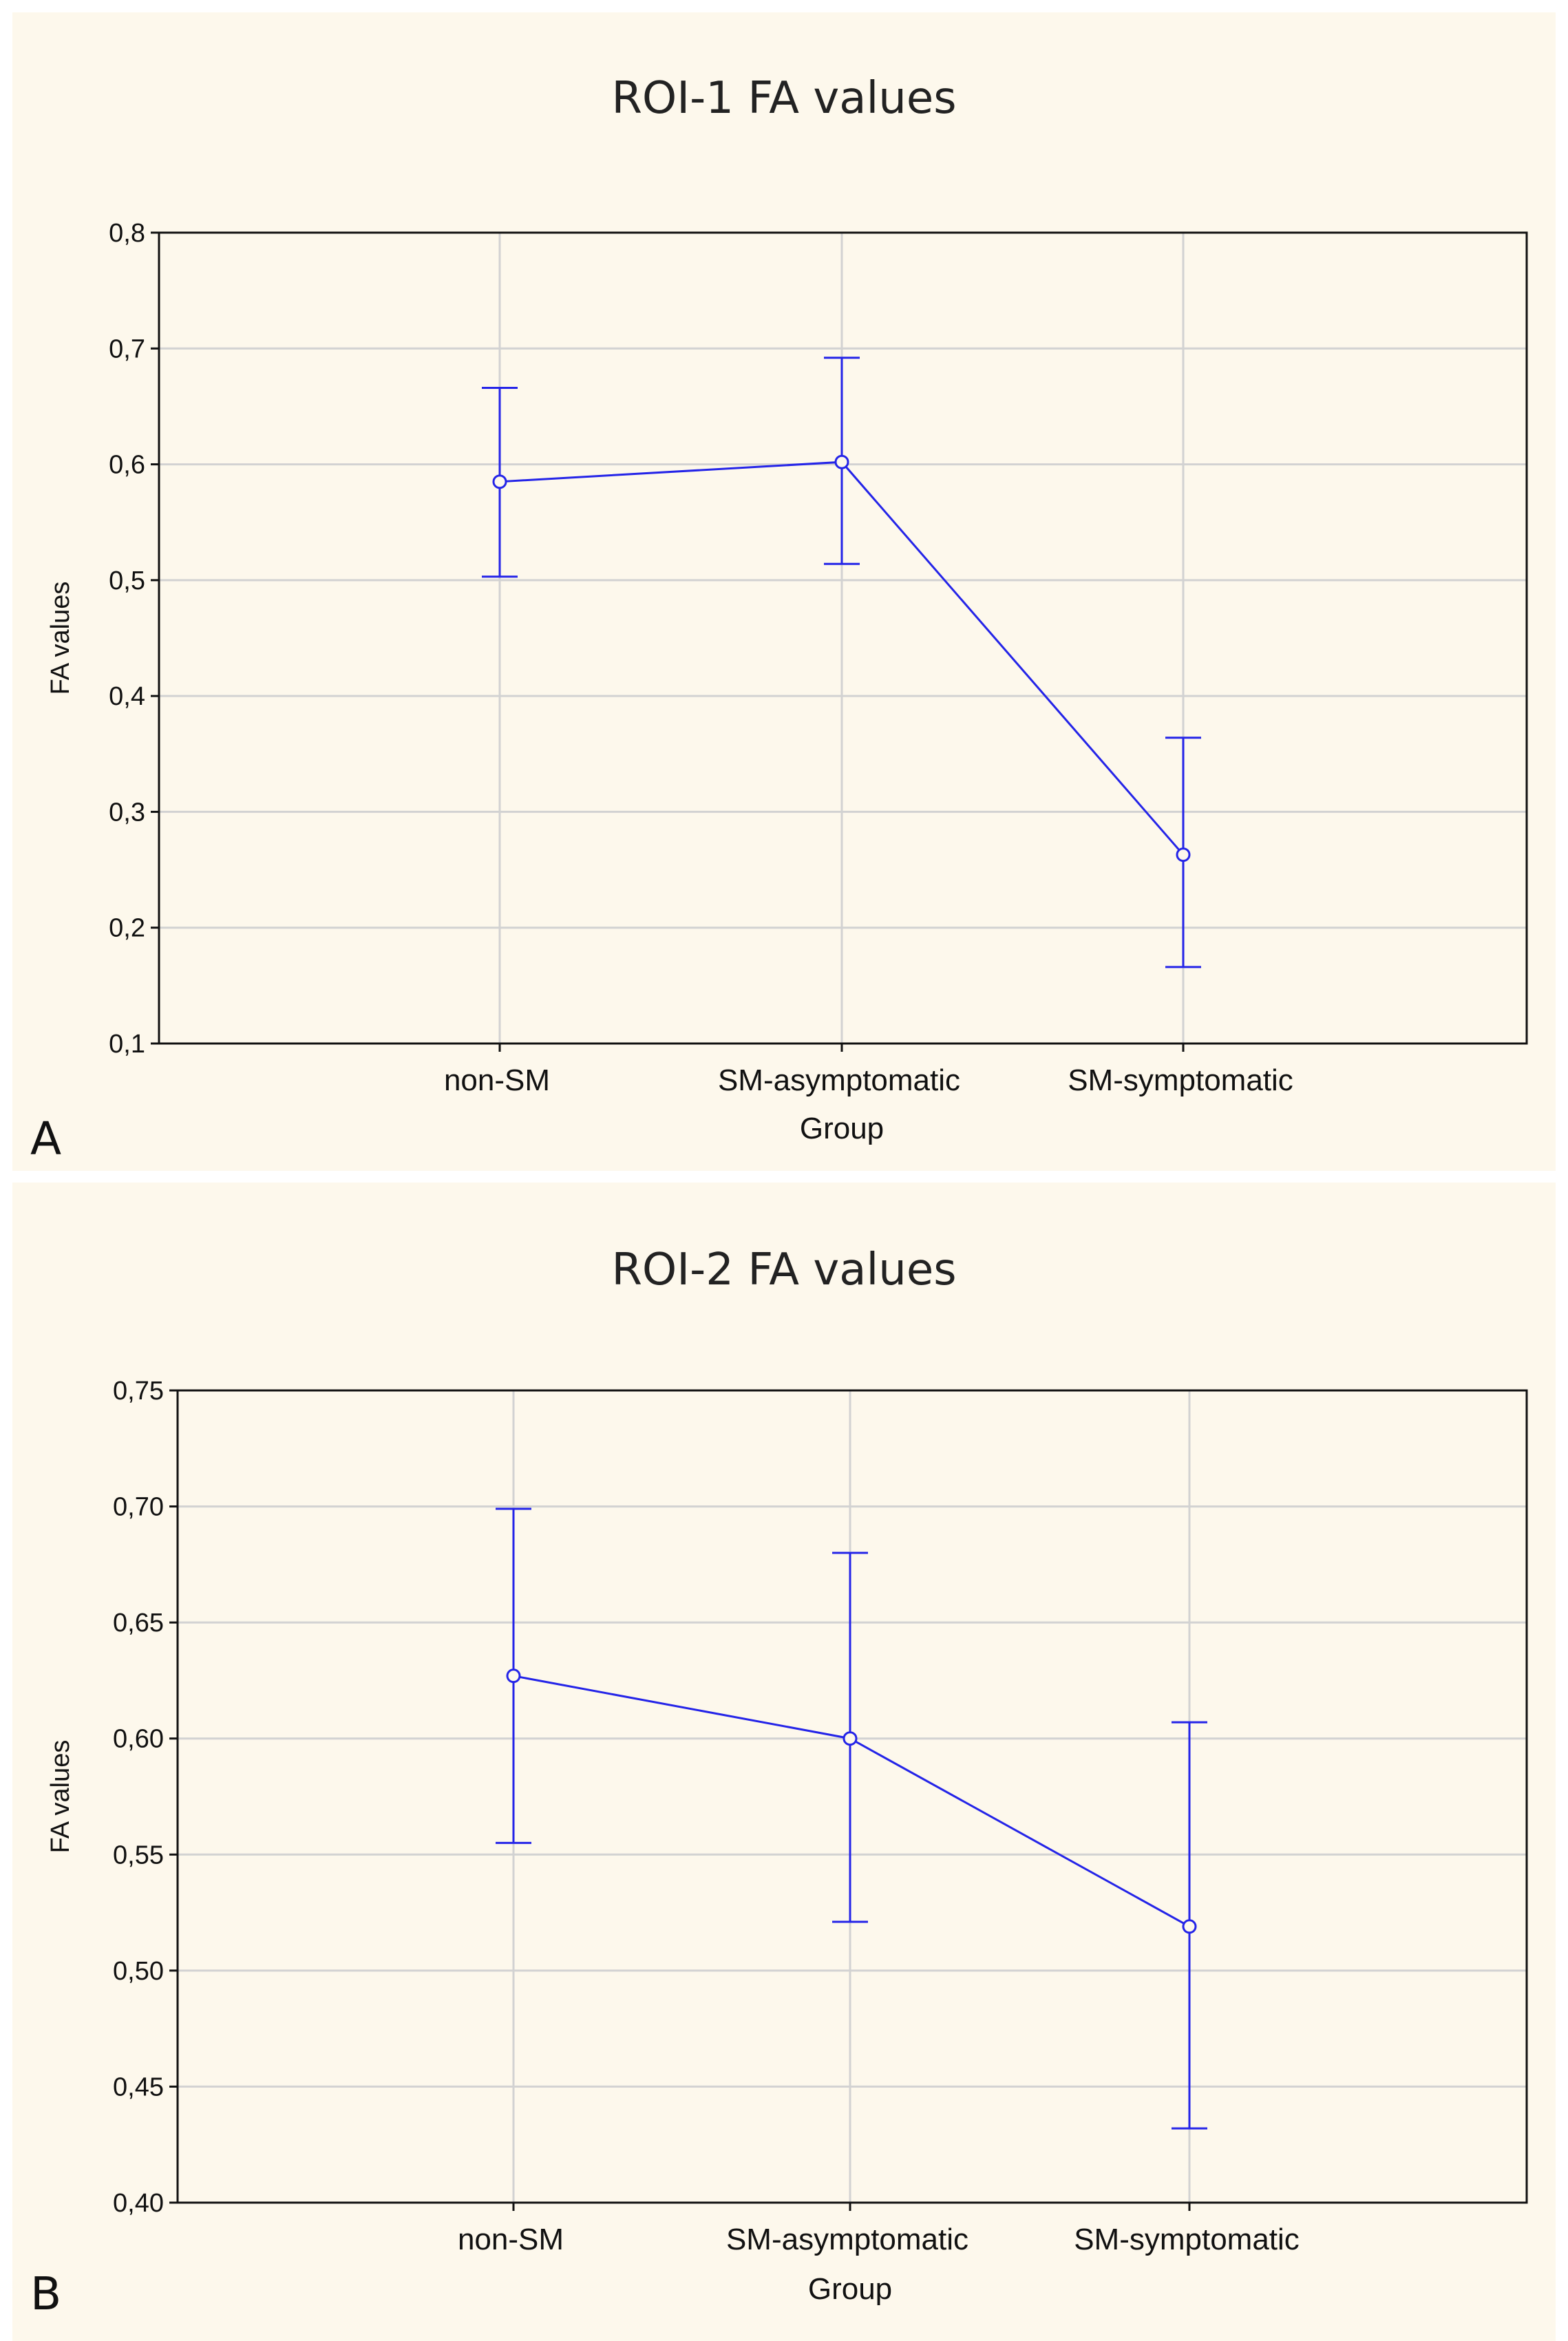  I want to click on chart-title: ROI-2 FA values, so click(784, 1269).